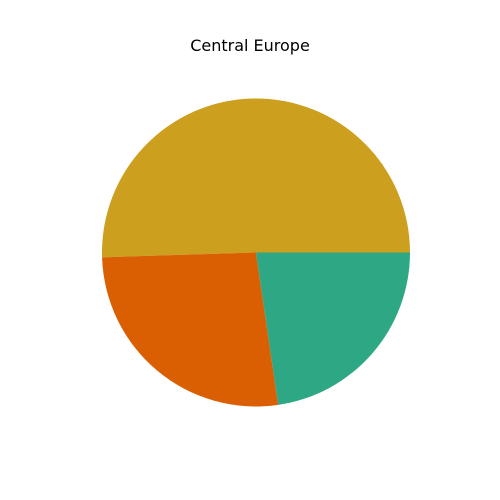  Describe the element at coordinates (250, 45) in the screenshot. I see `chart-title: Central Europe` at that location.